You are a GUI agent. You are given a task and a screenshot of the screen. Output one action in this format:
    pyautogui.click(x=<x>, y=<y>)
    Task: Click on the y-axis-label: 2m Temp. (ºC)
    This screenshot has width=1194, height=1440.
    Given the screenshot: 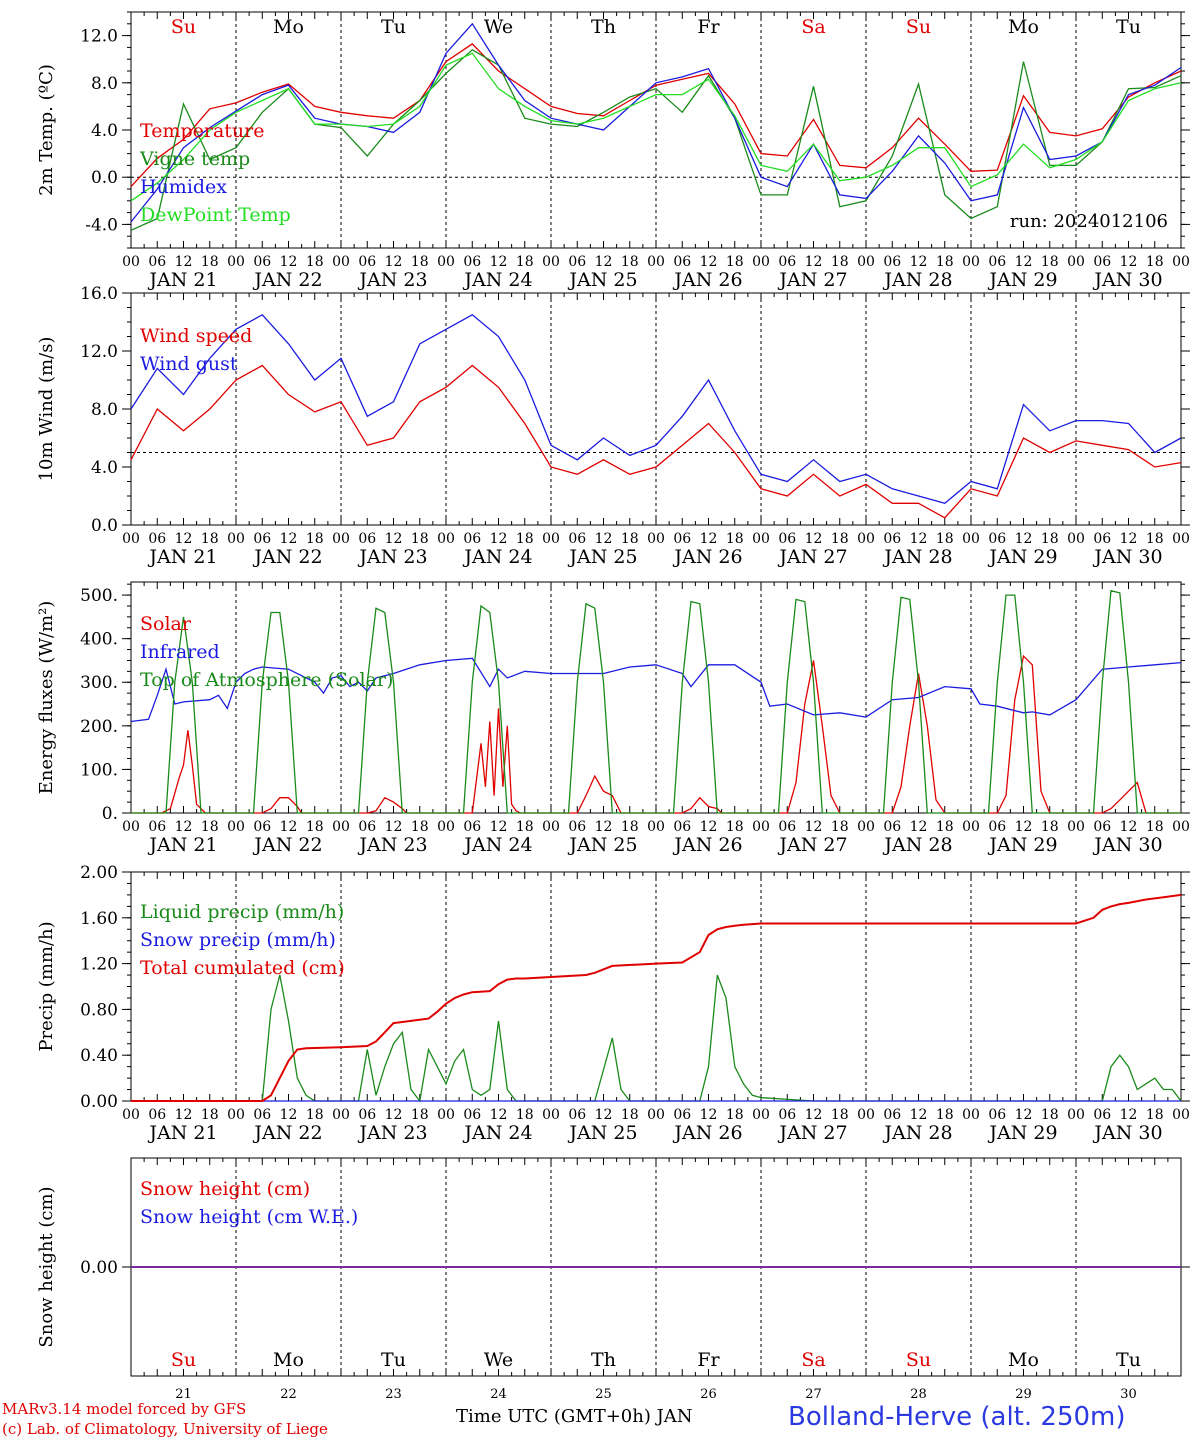 What is the action you would take?
    pyautogui.click(x=46, y=130)
    